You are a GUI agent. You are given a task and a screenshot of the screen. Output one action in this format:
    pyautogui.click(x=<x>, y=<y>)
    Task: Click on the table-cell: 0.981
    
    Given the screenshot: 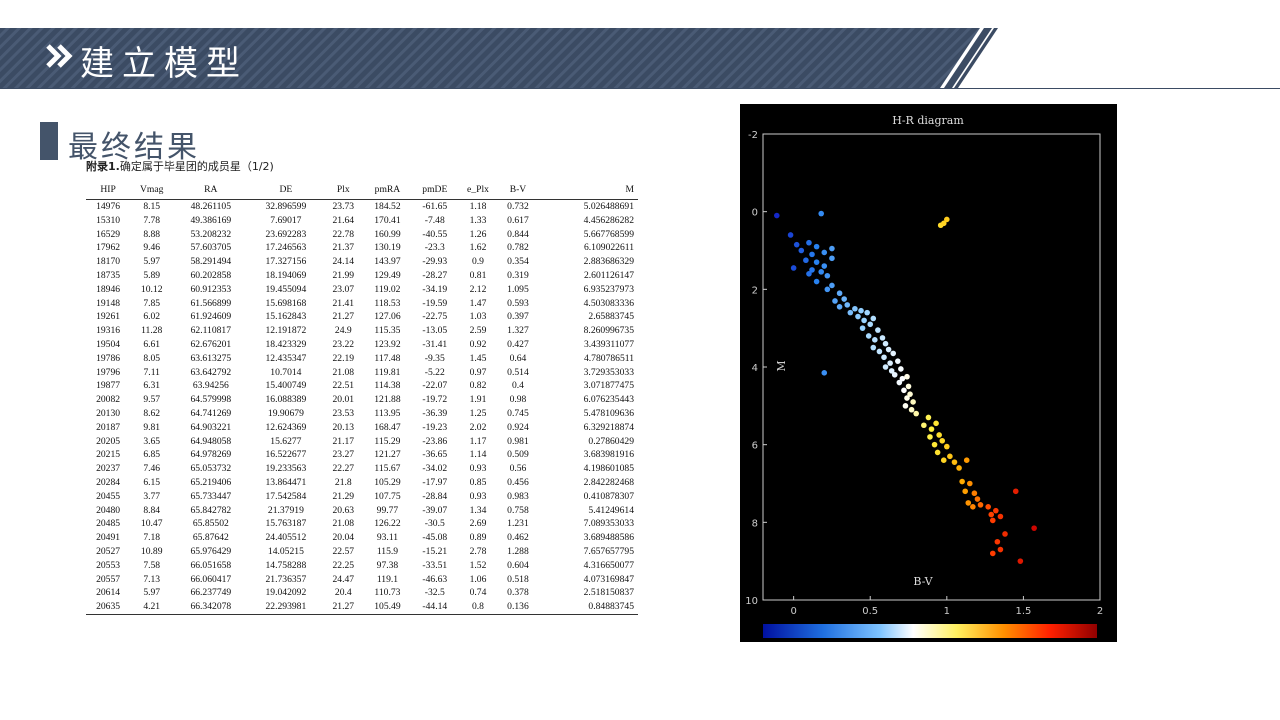 What is the action you would take?
    pyautogui.click(x=518, y=441)
    